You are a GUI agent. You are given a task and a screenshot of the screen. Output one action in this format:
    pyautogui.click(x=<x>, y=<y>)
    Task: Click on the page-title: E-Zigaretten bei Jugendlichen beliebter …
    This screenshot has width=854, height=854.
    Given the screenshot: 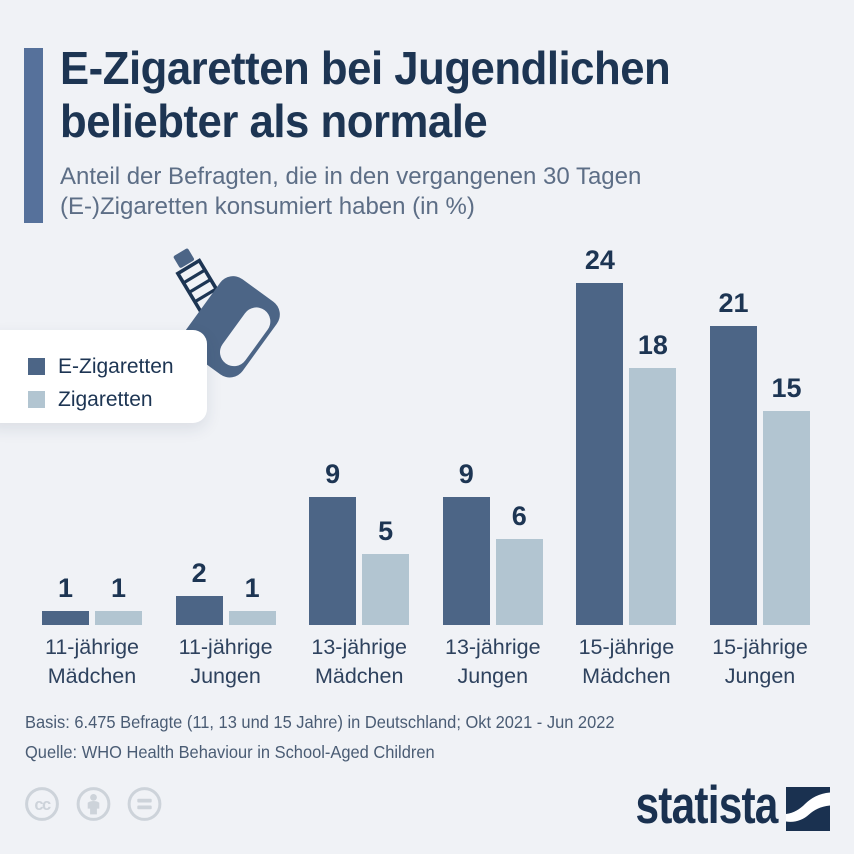 What is the action you would take?
    pyautogui.click(x=381, y=95)
    